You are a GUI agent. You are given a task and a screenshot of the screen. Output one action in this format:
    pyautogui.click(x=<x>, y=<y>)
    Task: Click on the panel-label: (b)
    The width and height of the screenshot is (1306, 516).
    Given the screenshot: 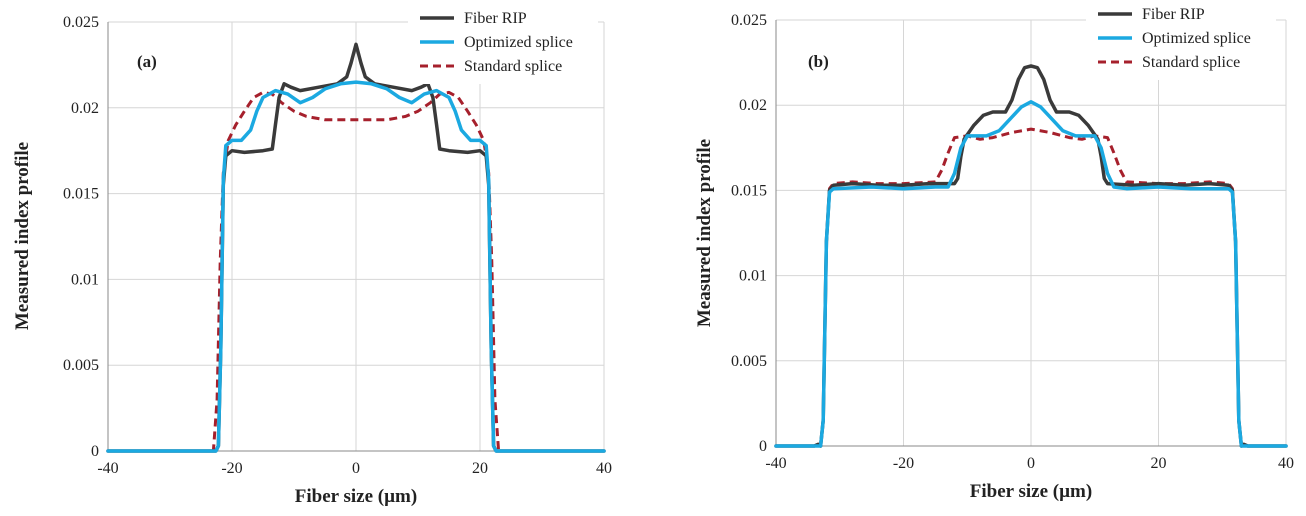 What is the action you would take?
    pyautogui.click(x=818, y=61)
    